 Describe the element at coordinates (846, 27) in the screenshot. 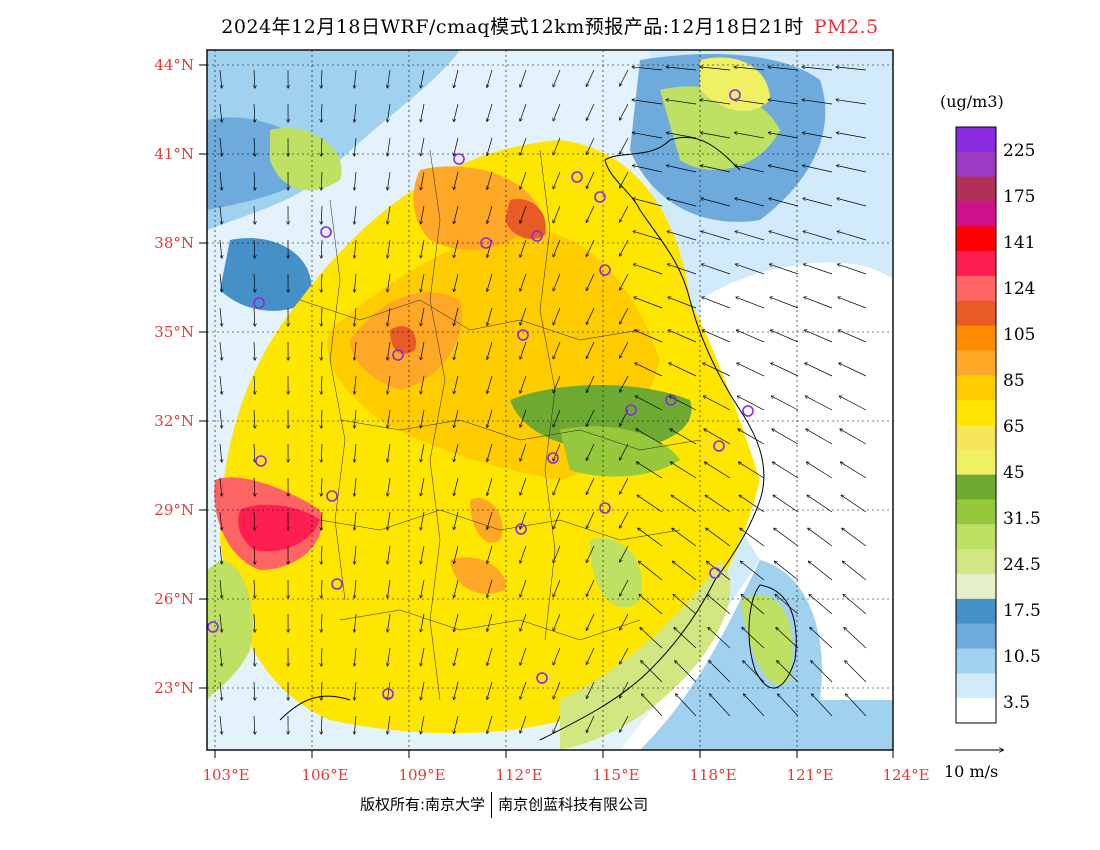

I see `title-pollutant: PM2.5` at that location.